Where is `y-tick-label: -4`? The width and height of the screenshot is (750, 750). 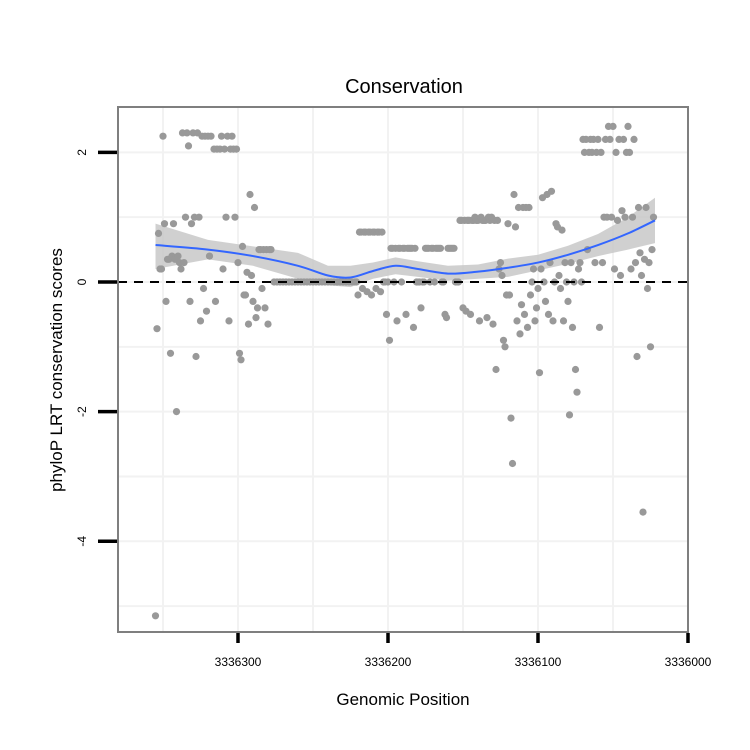
y-tick-label: -4 is located at coordinates (82, 541).